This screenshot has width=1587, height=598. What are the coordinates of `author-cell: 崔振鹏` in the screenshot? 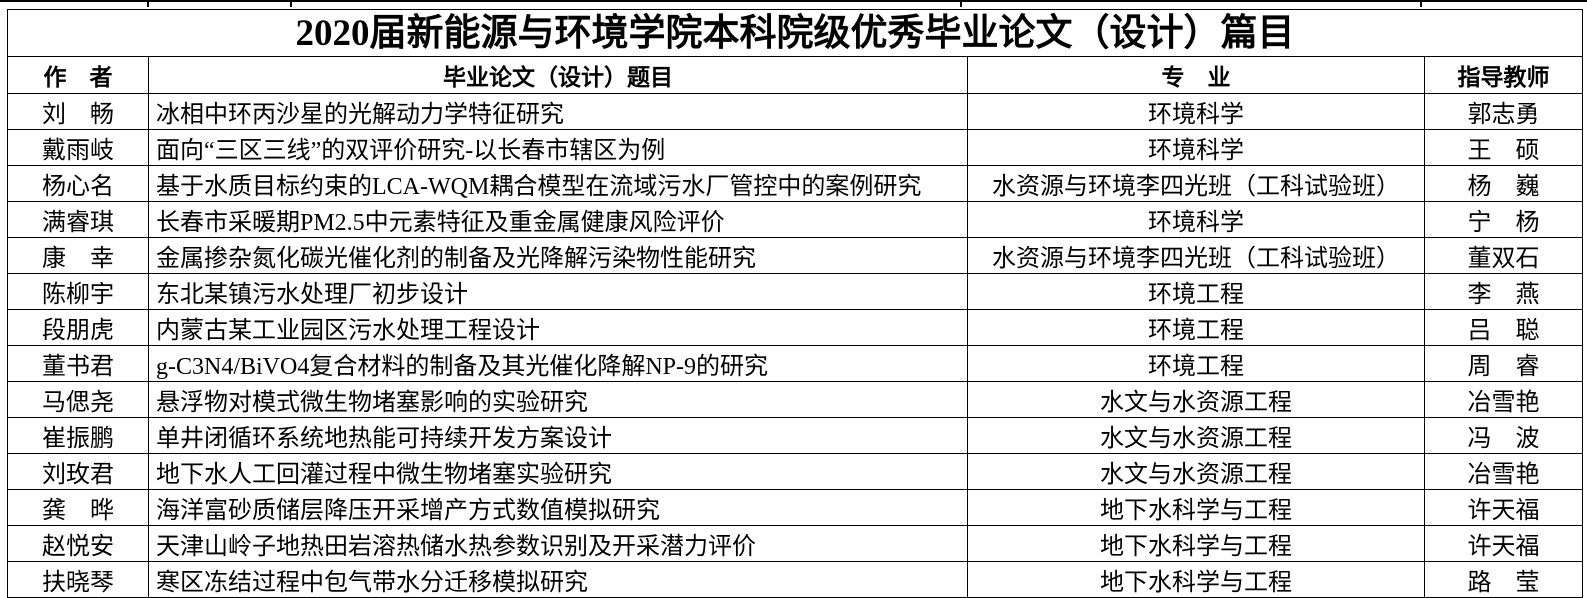 It's located at (78, 435).